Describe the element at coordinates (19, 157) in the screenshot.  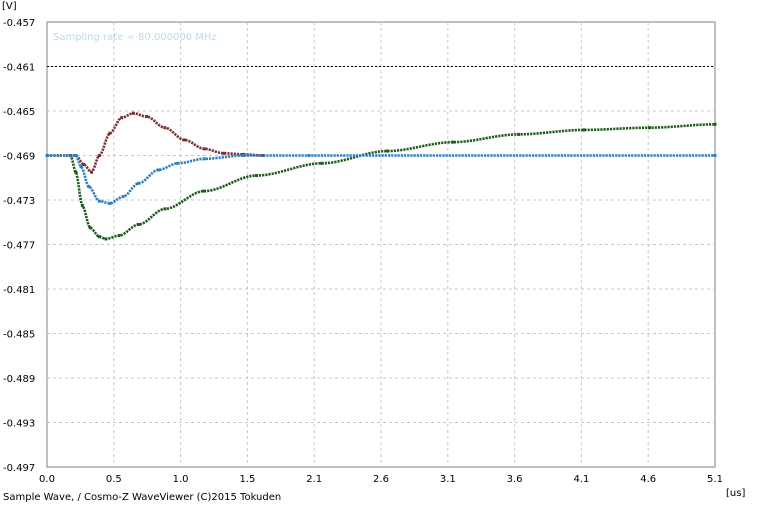
I see `y-tick-label: -0.469` at that location.